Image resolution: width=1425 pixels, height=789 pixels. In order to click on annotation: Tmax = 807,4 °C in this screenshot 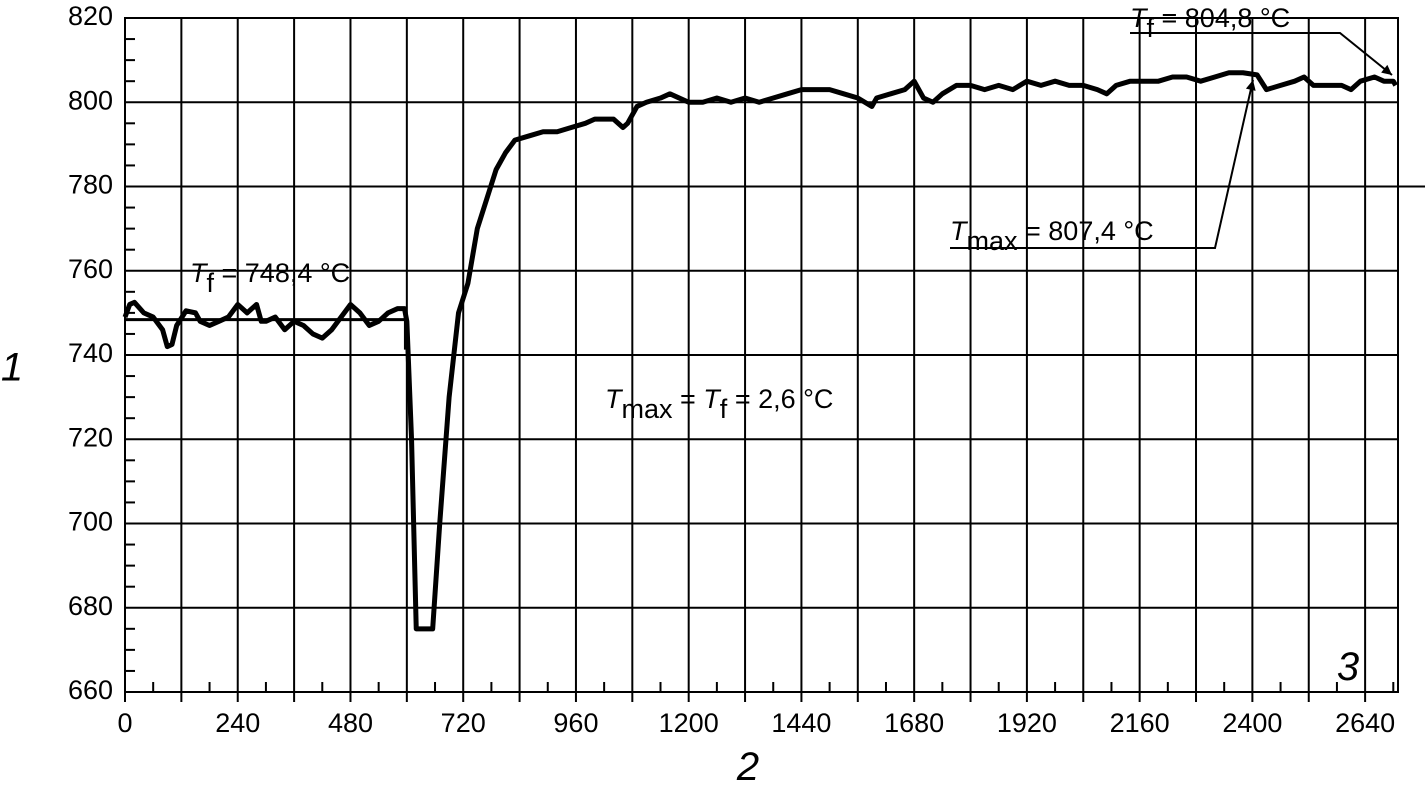, I will do `click(1052, 236)`.